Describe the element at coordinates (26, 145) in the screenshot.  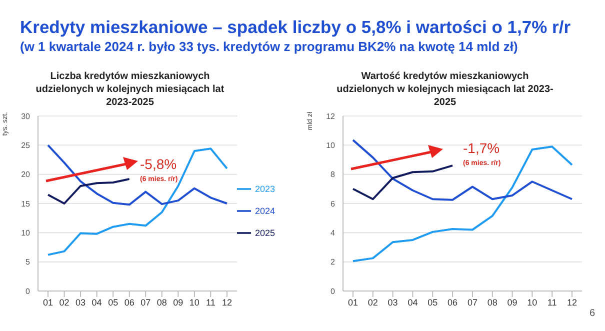
I see `y-tick-label: 25` at that location.